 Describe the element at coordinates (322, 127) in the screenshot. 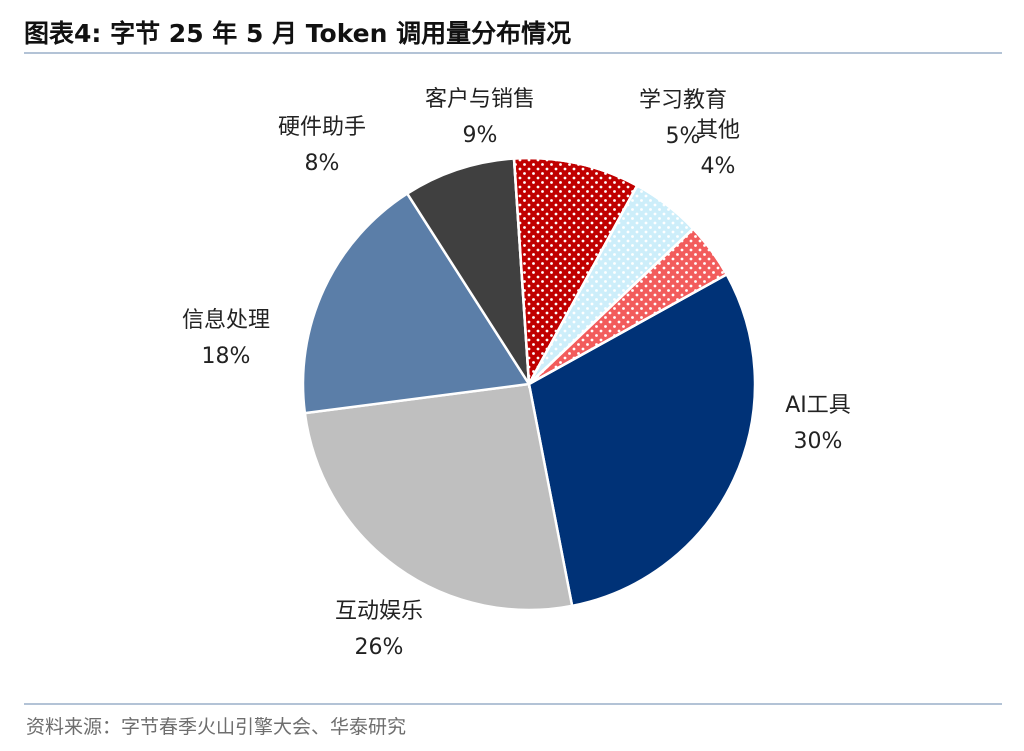

I see `slice-label-name-hardware-assistant: 硬件助手` at that location.